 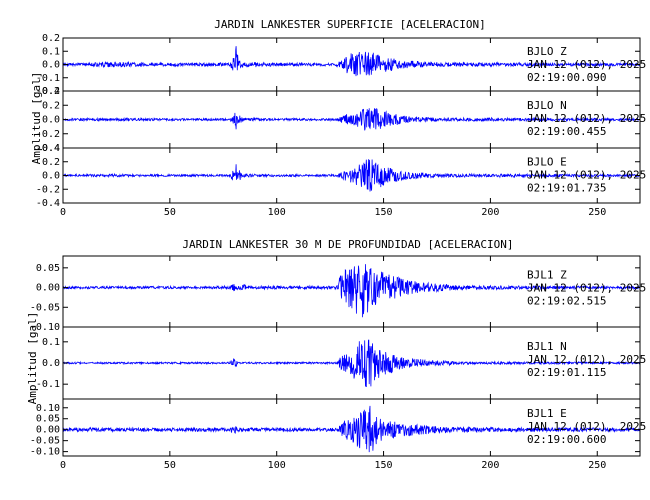 I want to click on time-label: 02:19:01.115, so click(x=566, y=372).